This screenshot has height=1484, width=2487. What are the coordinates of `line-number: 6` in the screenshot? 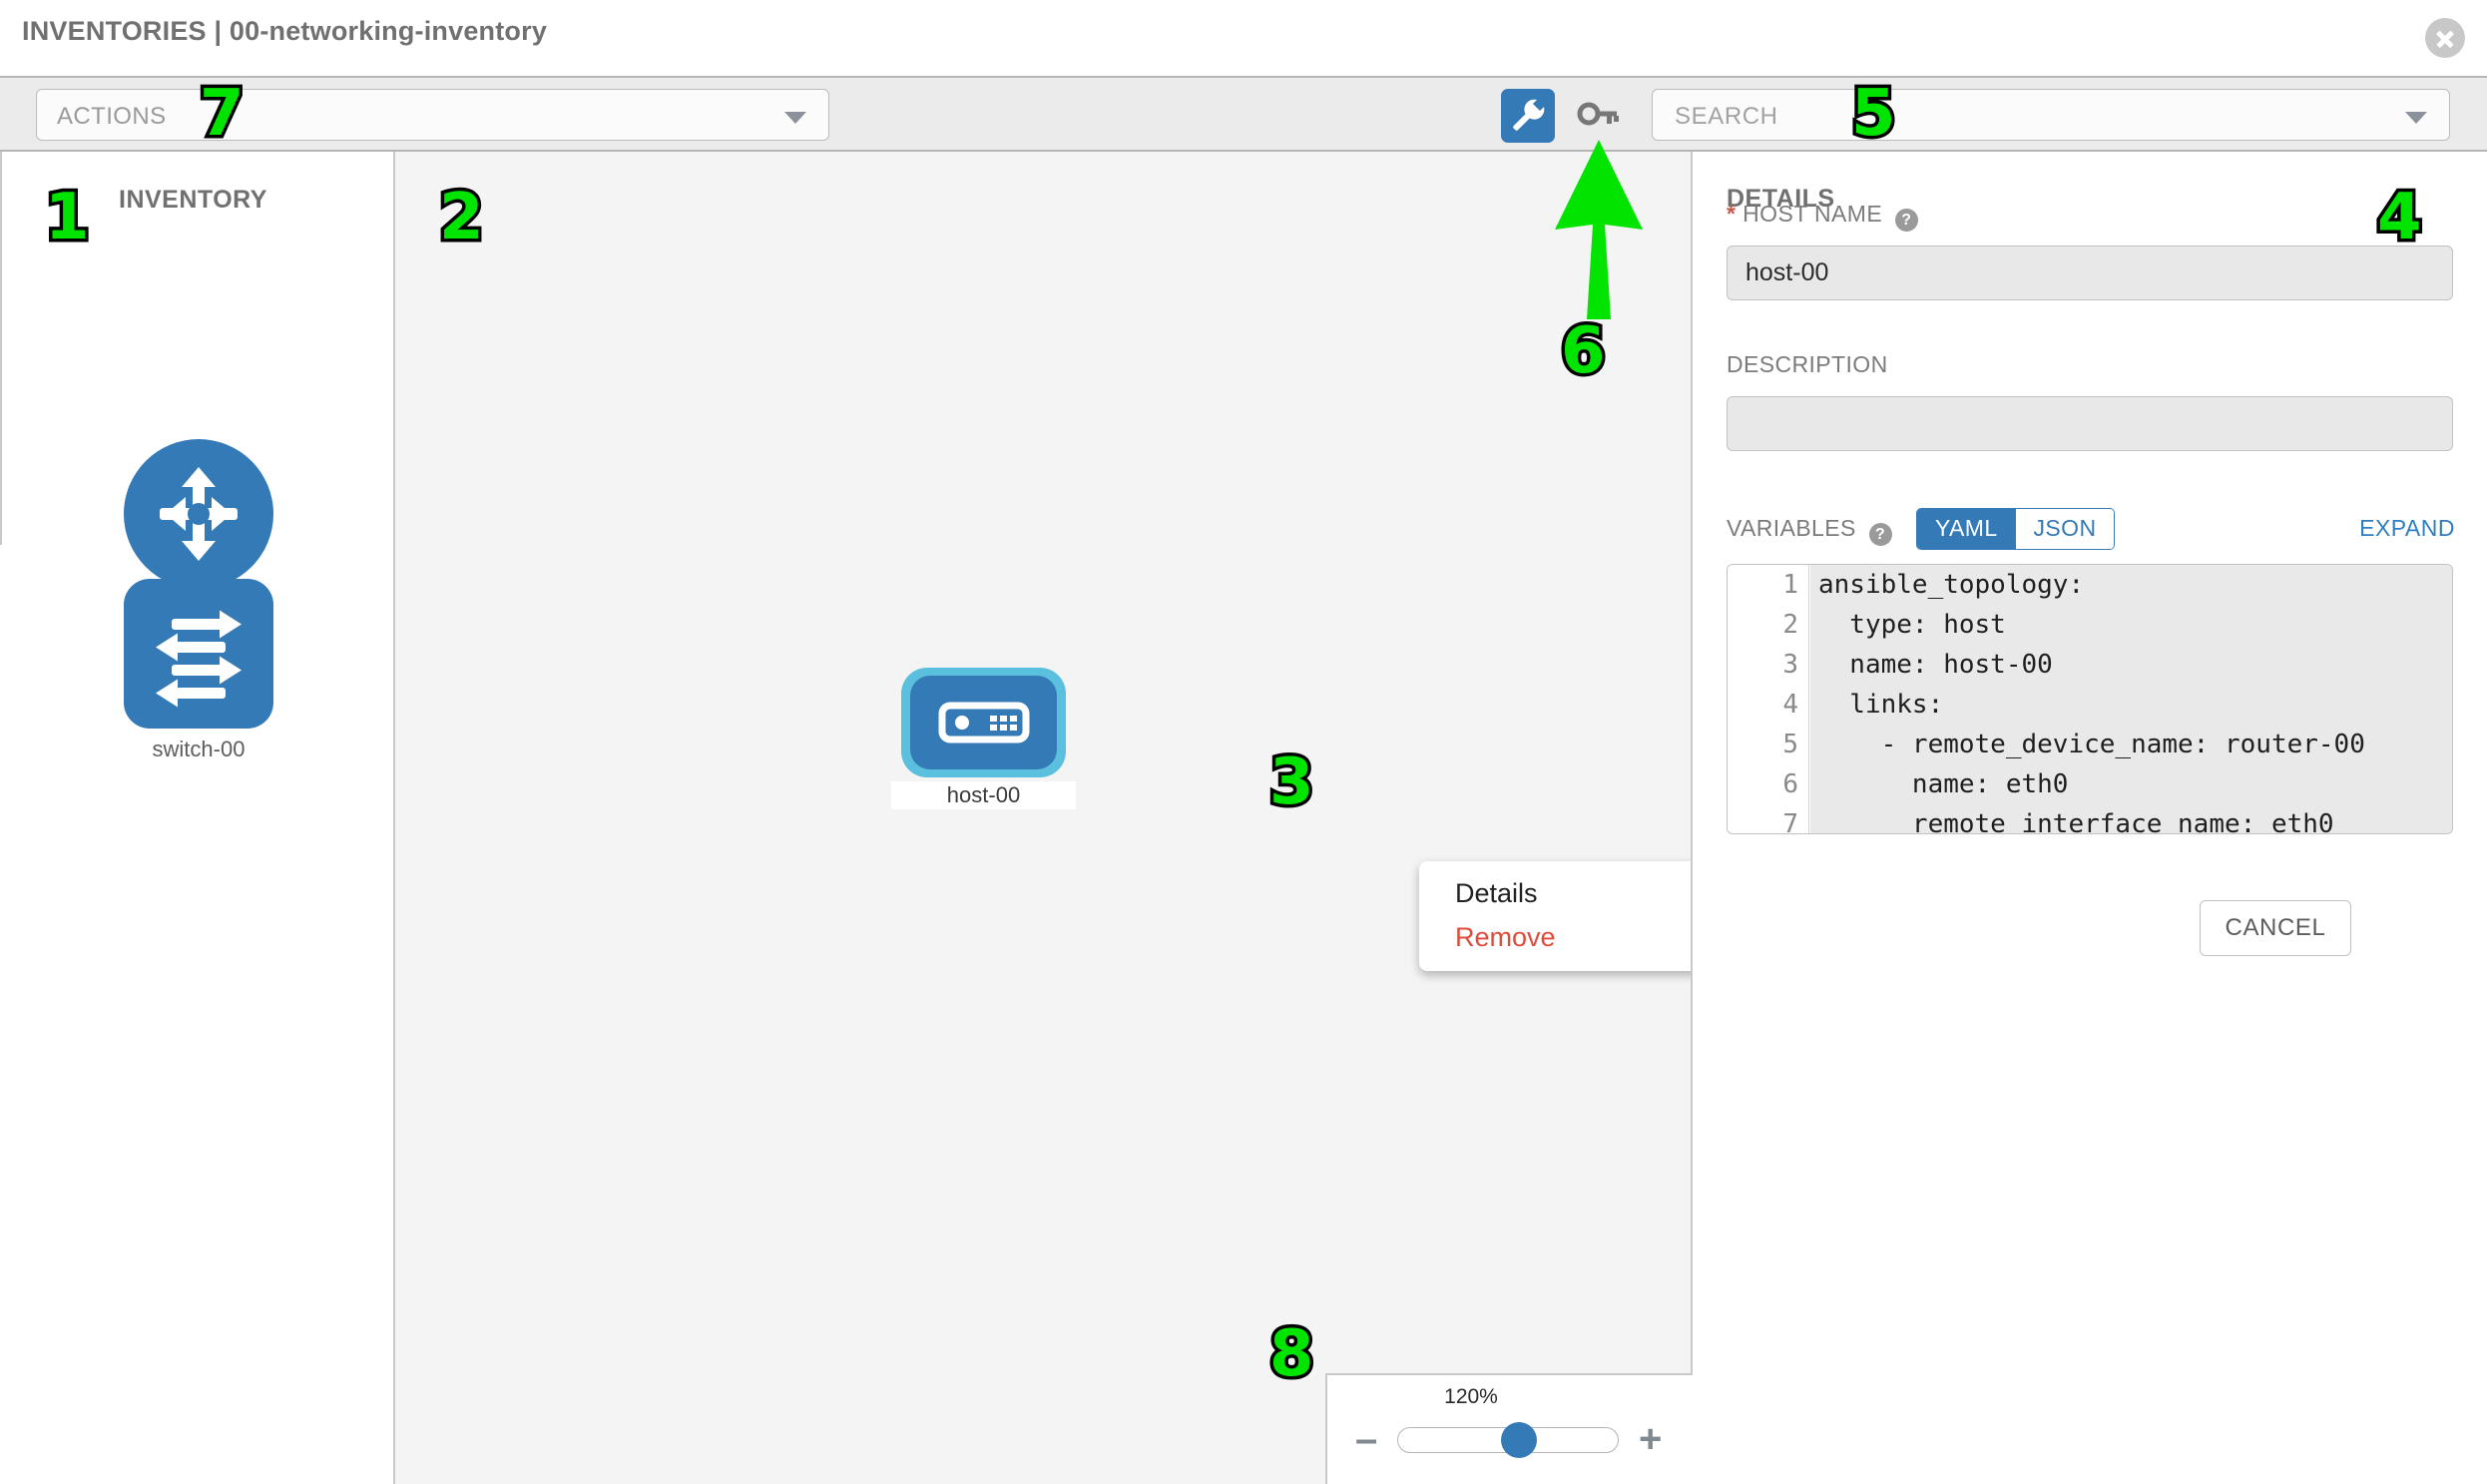 It's located at (1790, 784).